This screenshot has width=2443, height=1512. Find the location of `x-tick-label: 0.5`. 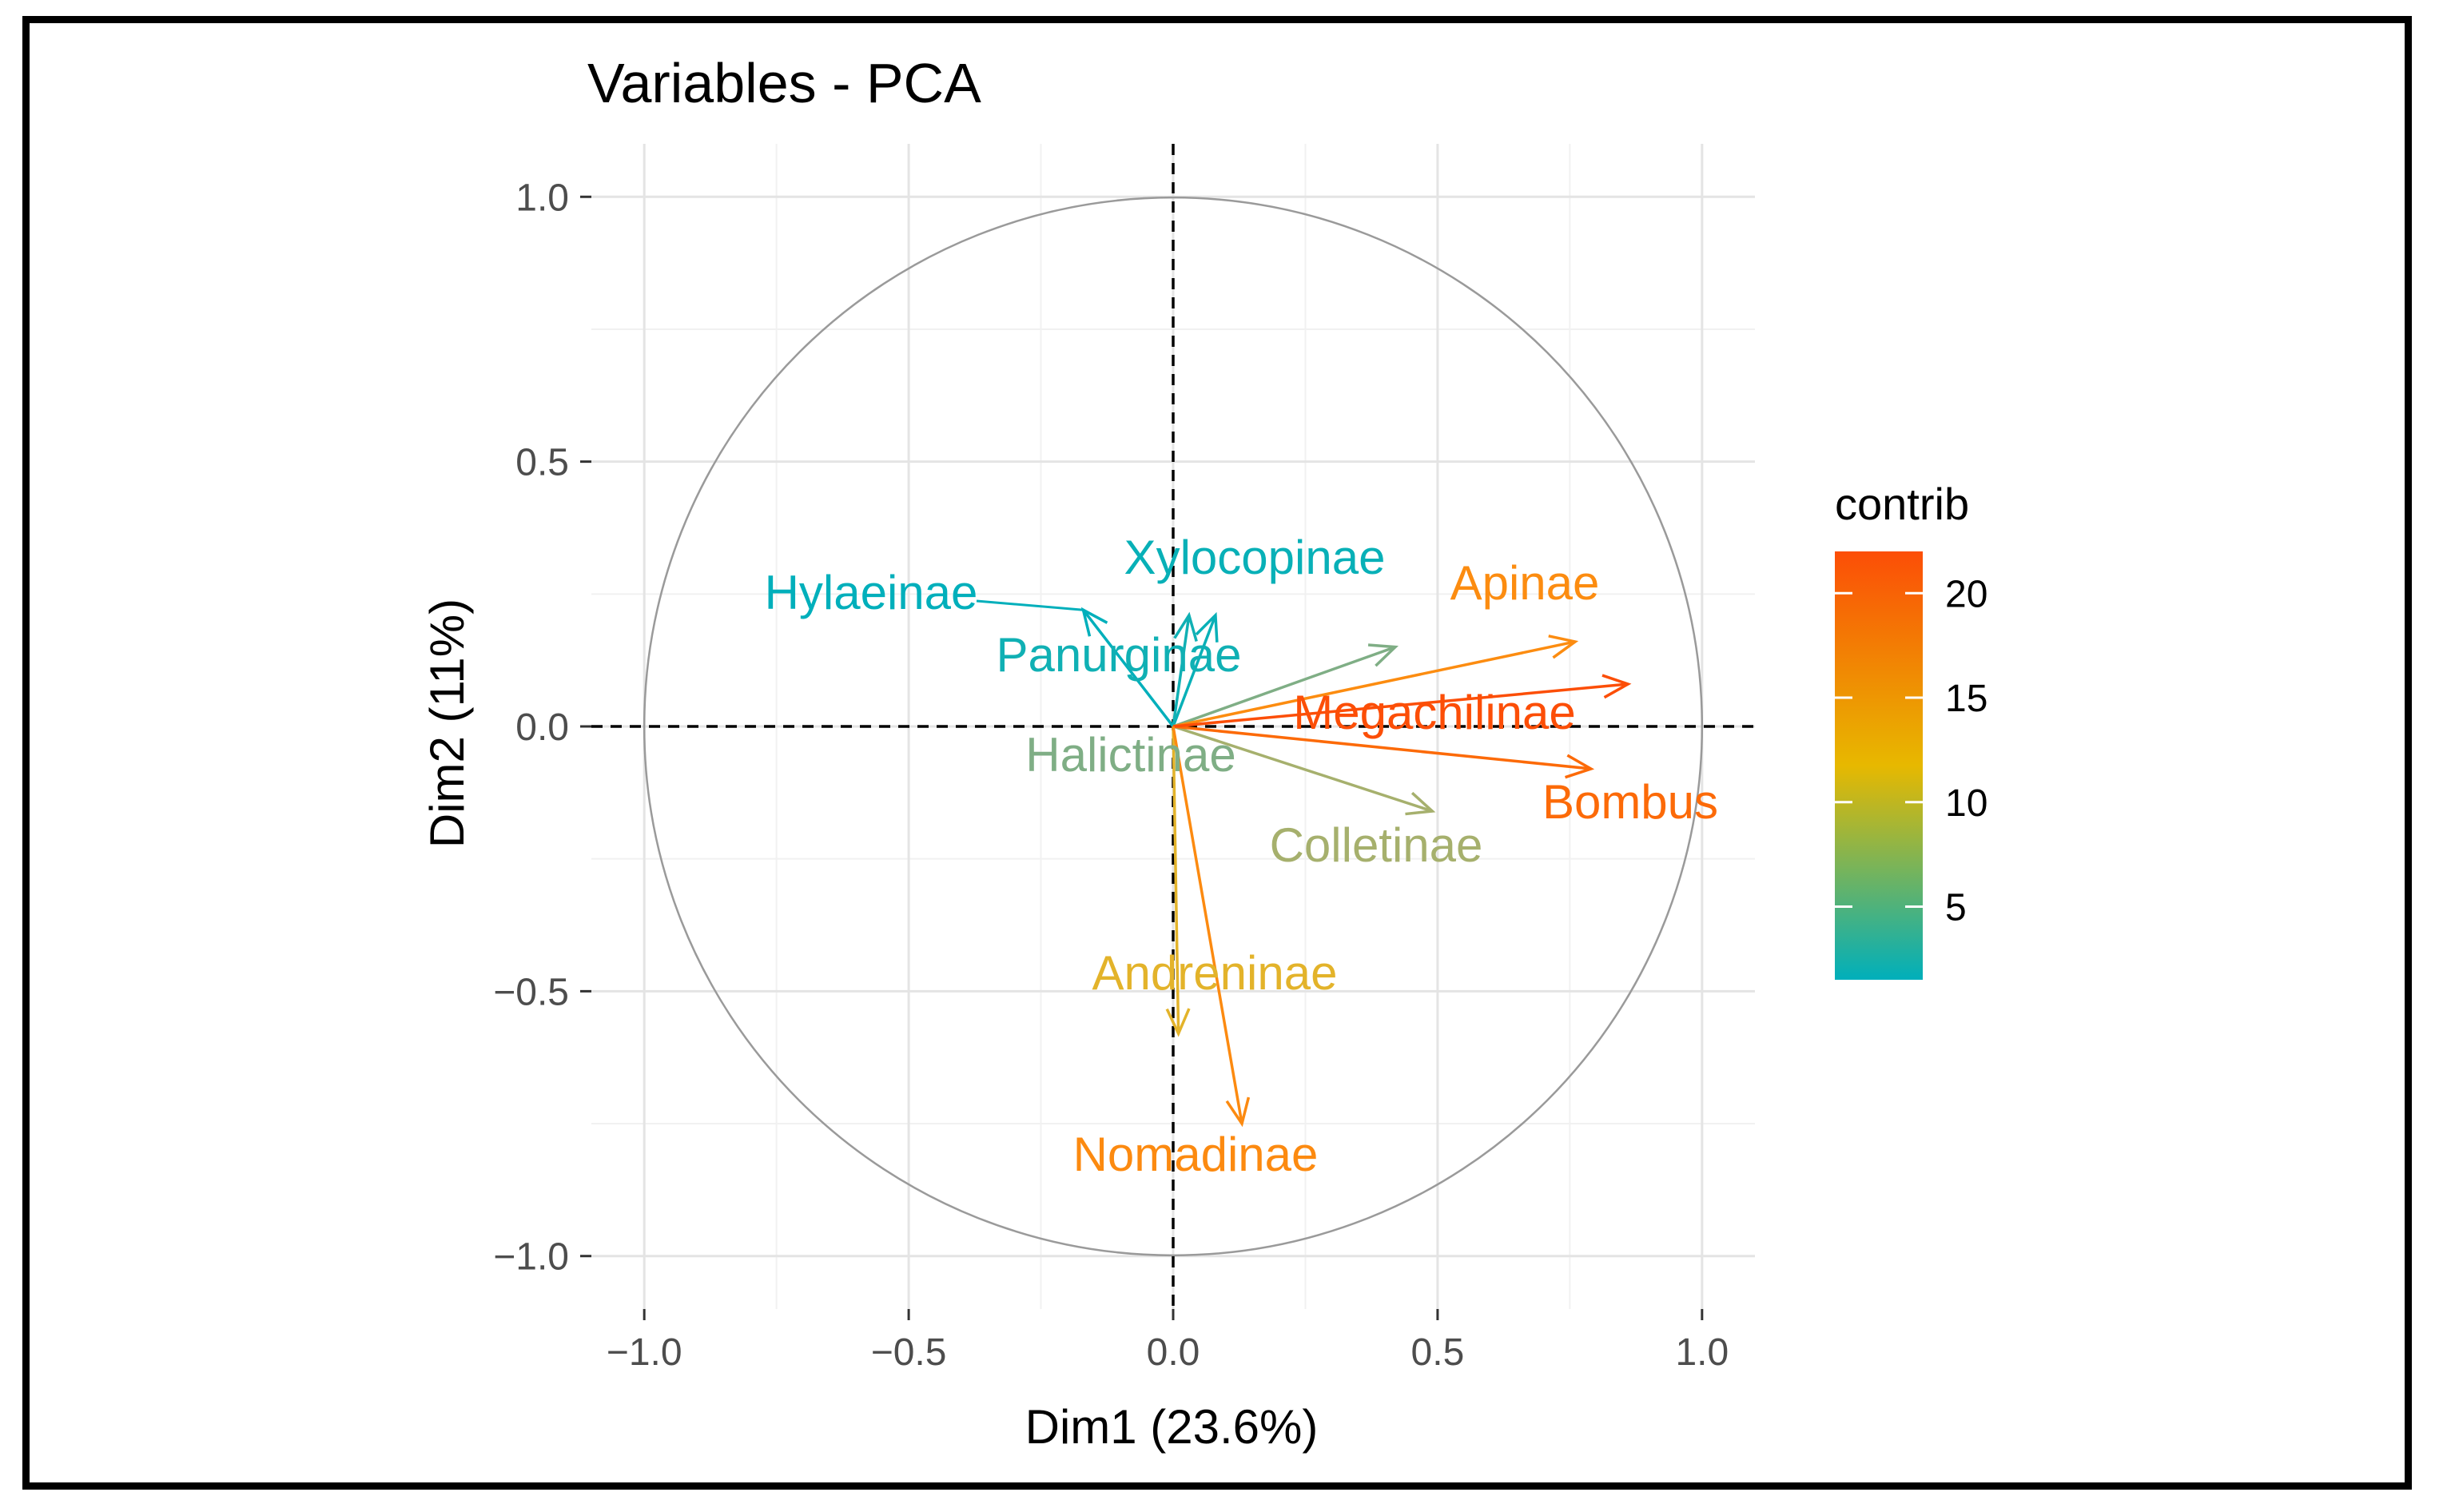

x-tick-label: 0.5 is located at coordinates (1438, 1352).